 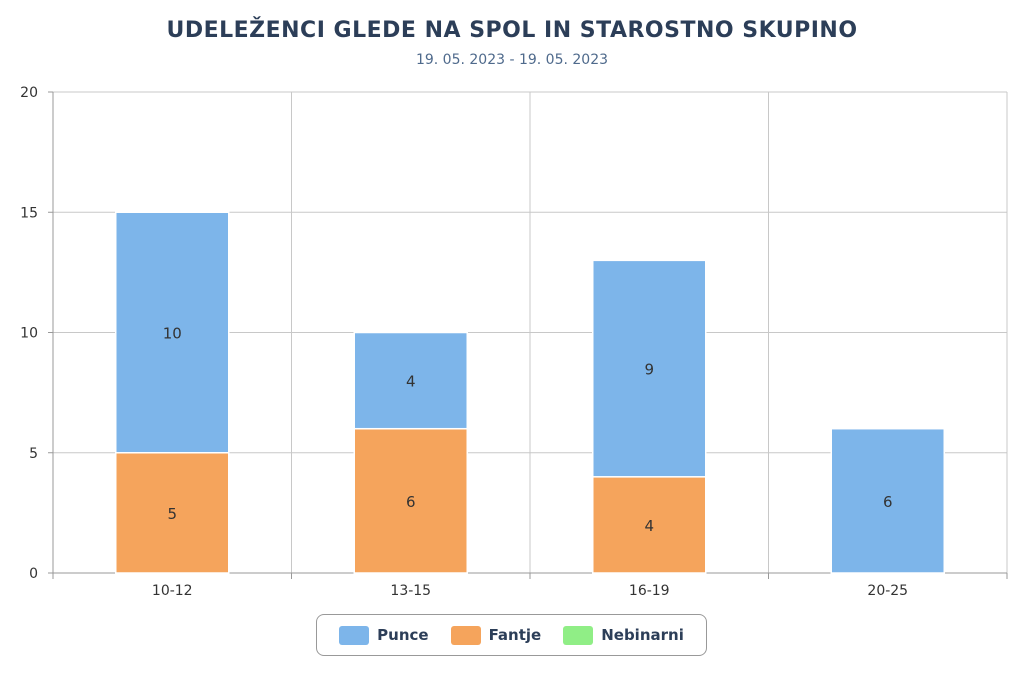 I want to click on chart-legend: Punce Fantje Nebinarni, so click(x=511, y=635).